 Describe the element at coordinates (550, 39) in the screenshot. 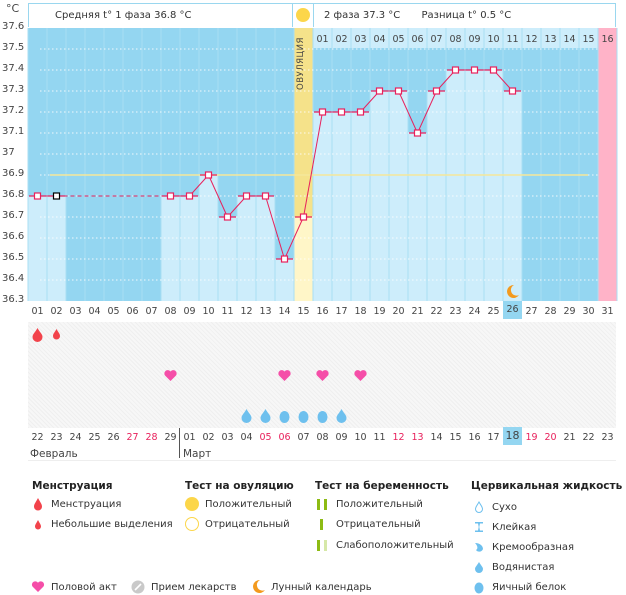

I see `phase2-day-label: 13` at that location.